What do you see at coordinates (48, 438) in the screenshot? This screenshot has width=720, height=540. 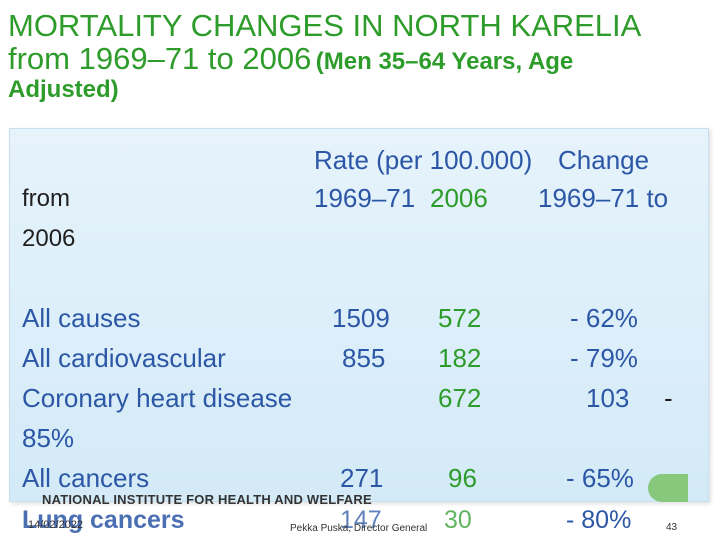 I see `row-change-wrap: 85%` at bounding box center [48, 438].